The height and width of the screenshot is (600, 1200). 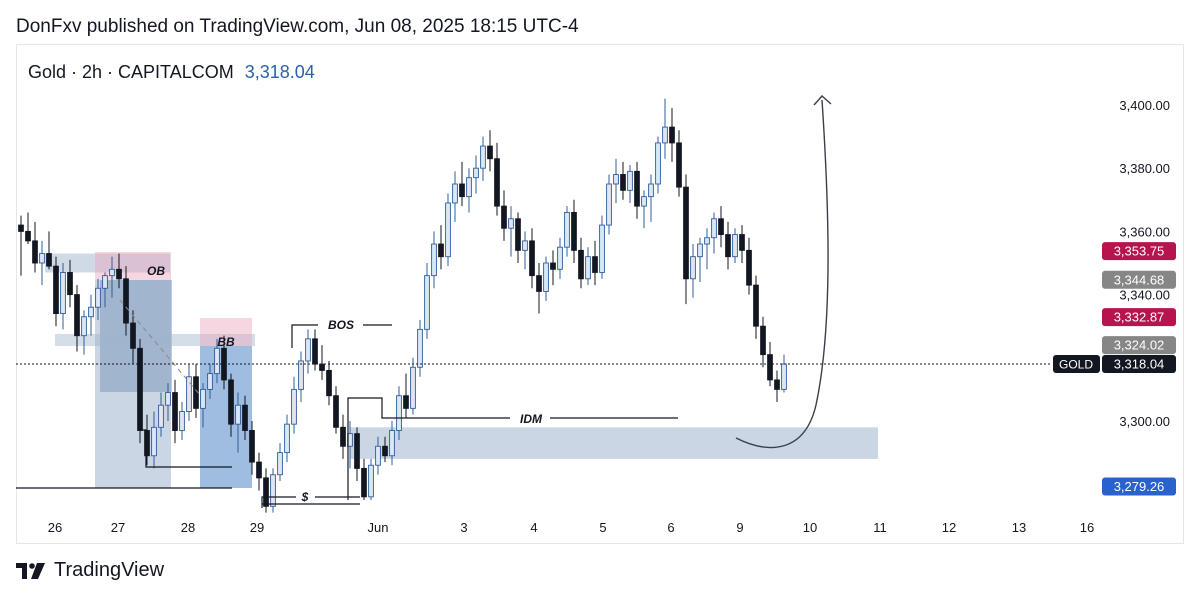 I want to click on symbol-legend: Gold · 2h · CAPITALCOM 3,318.04, so click(x=171, y=72).